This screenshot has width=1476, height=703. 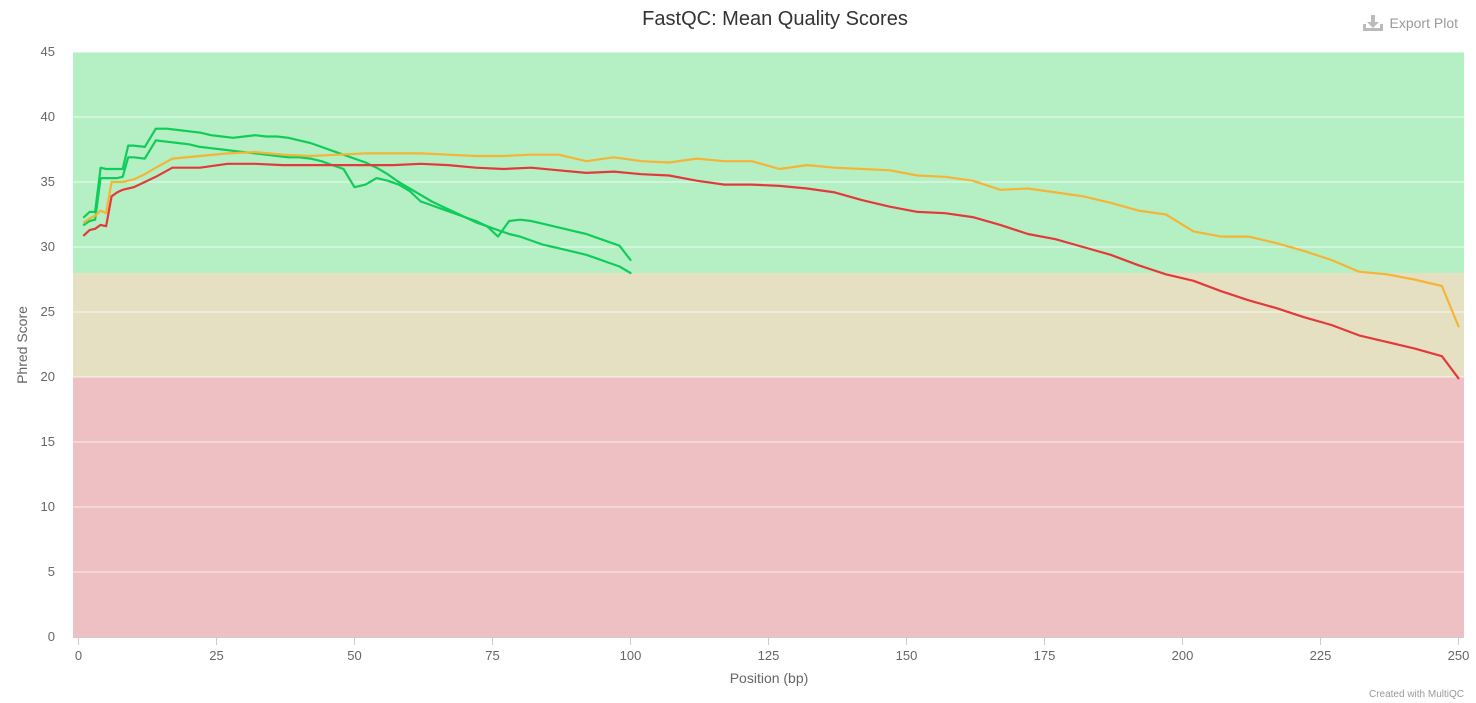 What do you see at coordinates (48, 441) in the screenshot?
I see `y-tick-label: 15` at bounding box center [48, 441].